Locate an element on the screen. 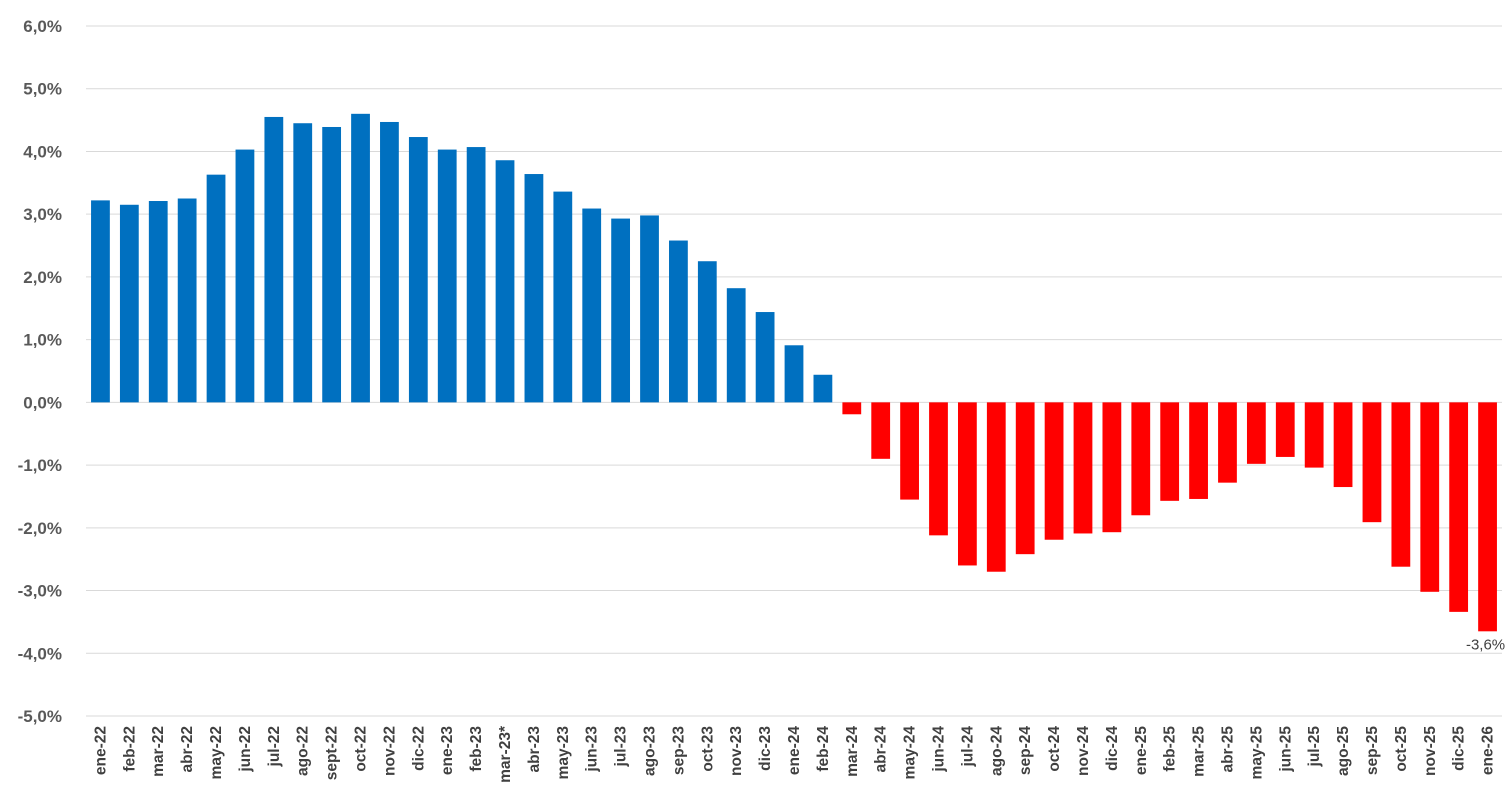 Image resolution: width=1509 pixels, height=791 pixels. x-tick-label: nov-23 is located at coordinates (736, 751).